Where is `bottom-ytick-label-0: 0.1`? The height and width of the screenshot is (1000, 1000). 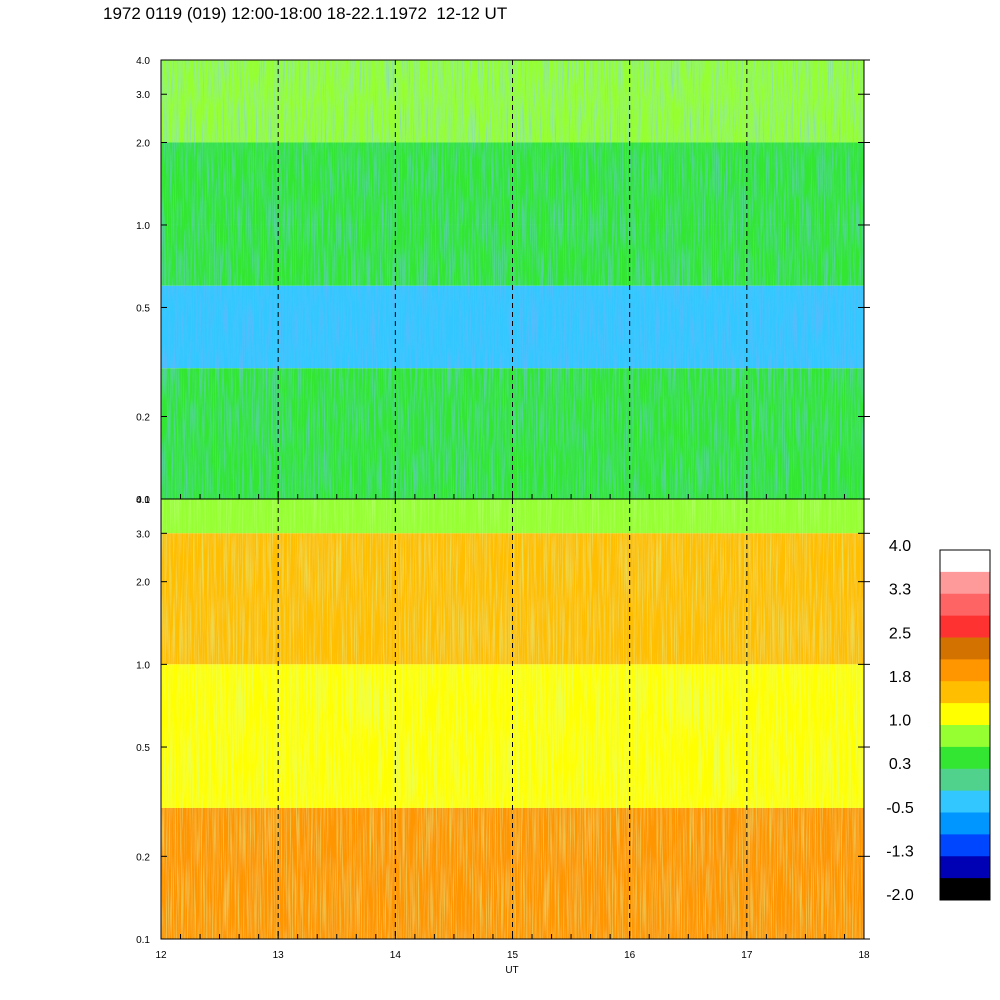 bottom-ytick-label-0: 0.1 is located at coordinates (143, 940).